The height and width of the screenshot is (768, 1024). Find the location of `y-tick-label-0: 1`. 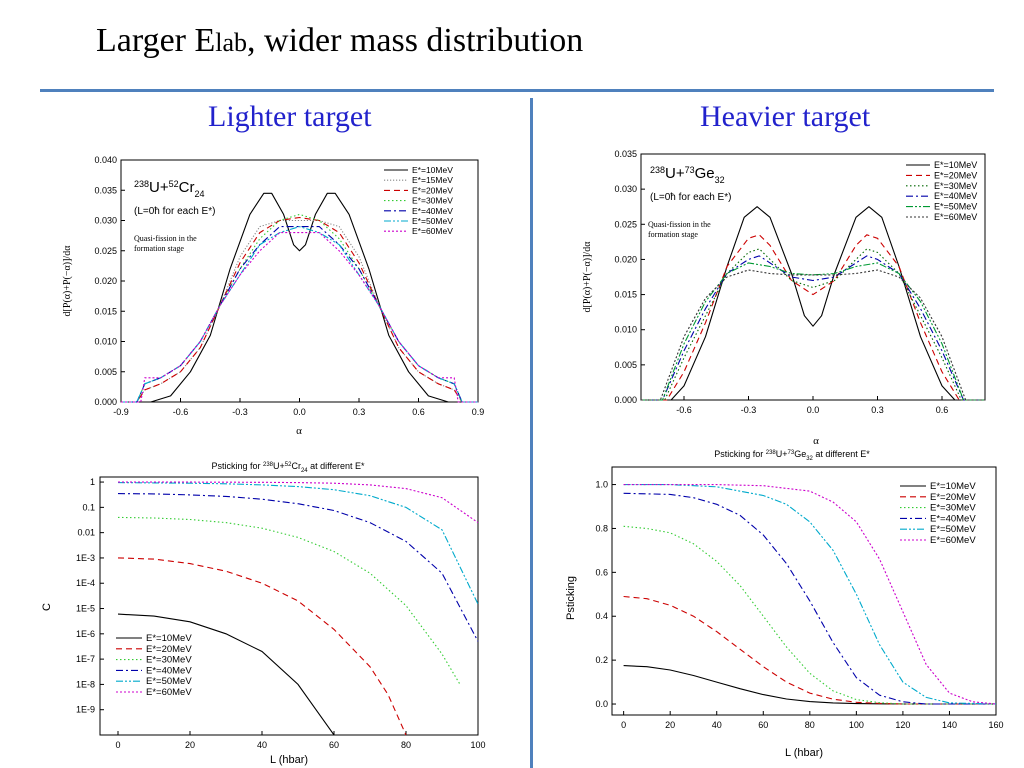

y-tick-label-0: 1 is located at coordinates (92, 482).